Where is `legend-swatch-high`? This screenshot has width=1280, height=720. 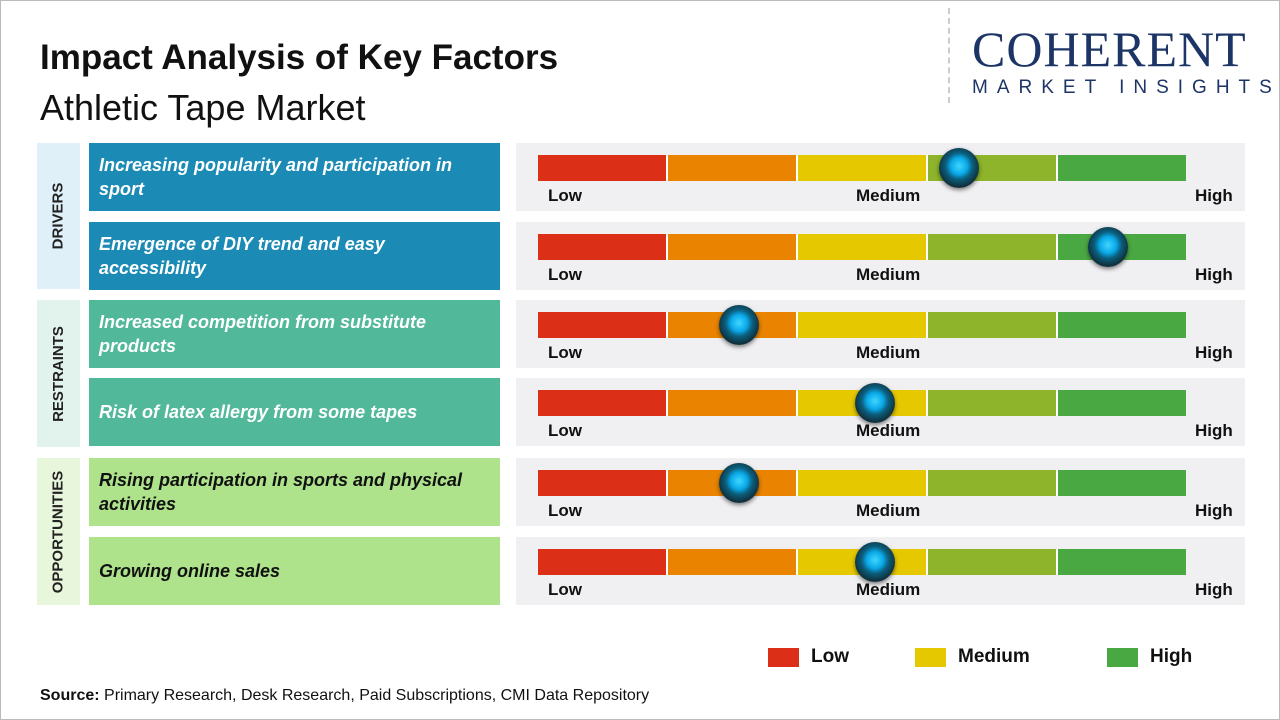 legend-swatch-high is located at coordinates (1122, 657).